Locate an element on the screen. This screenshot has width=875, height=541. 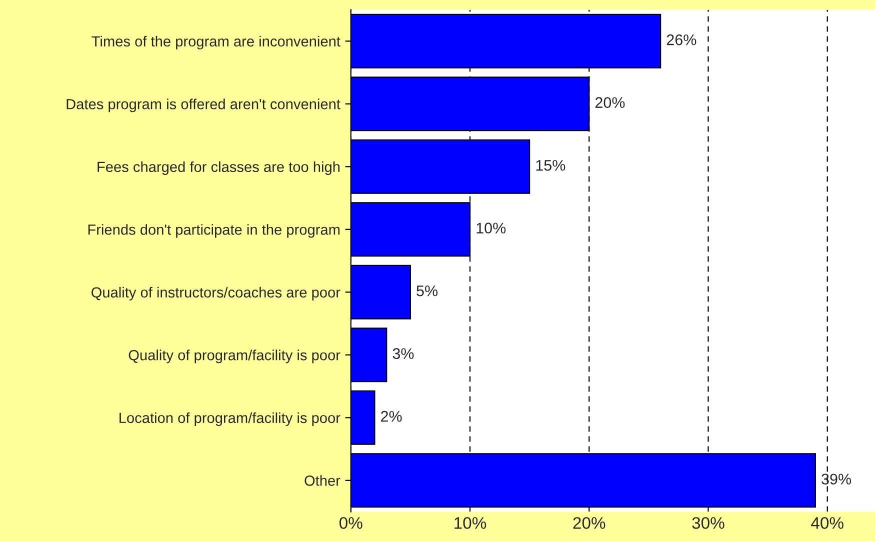
data-label: 5% is located at coordinates (427, 290).